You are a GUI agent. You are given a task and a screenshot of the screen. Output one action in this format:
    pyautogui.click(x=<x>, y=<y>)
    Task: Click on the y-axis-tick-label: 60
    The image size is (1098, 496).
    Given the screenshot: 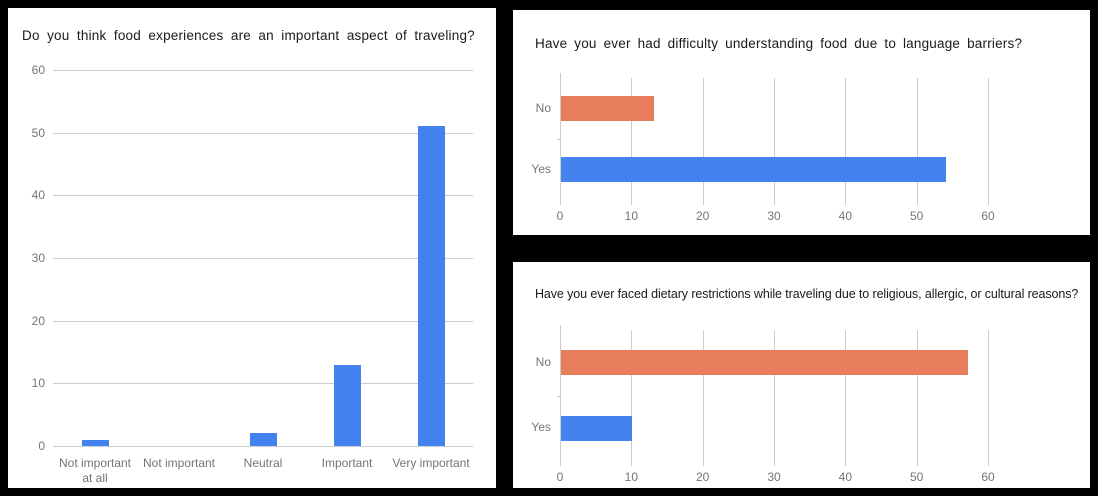 What is the action you would take?
    pyautogui.click(x=38, y=70)
    